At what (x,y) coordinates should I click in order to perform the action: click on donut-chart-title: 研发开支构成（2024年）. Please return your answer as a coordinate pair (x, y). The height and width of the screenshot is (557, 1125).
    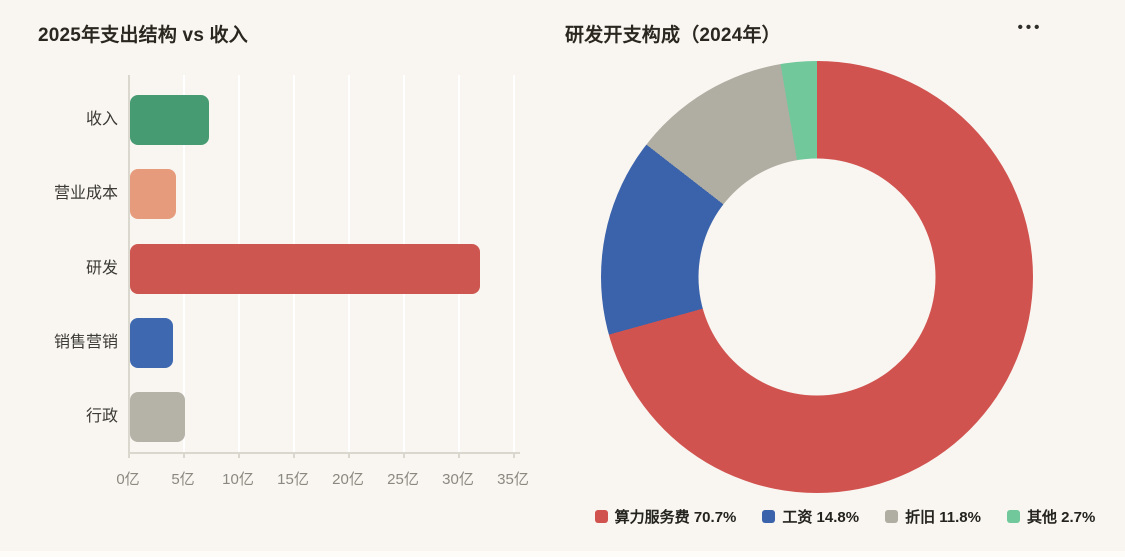
    Looking at the image, I should click on (673, 35).